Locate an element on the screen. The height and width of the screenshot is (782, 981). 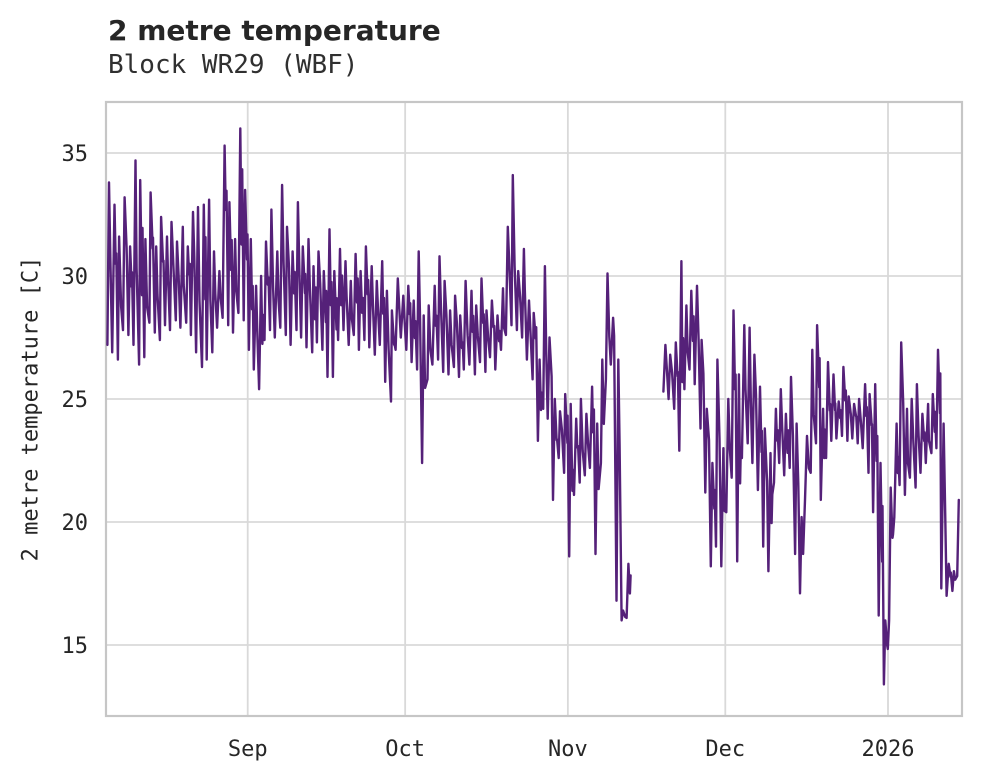
x-tick-label: 2026 is located at coordinates (888, 749).